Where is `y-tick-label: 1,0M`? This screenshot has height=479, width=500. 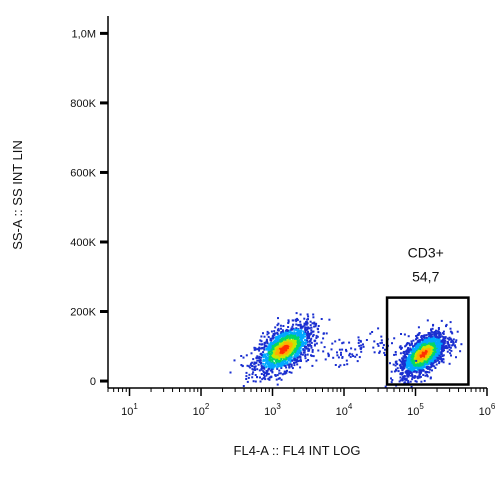
y-tick-label: 1,0M is located at coordinates (84, 34).